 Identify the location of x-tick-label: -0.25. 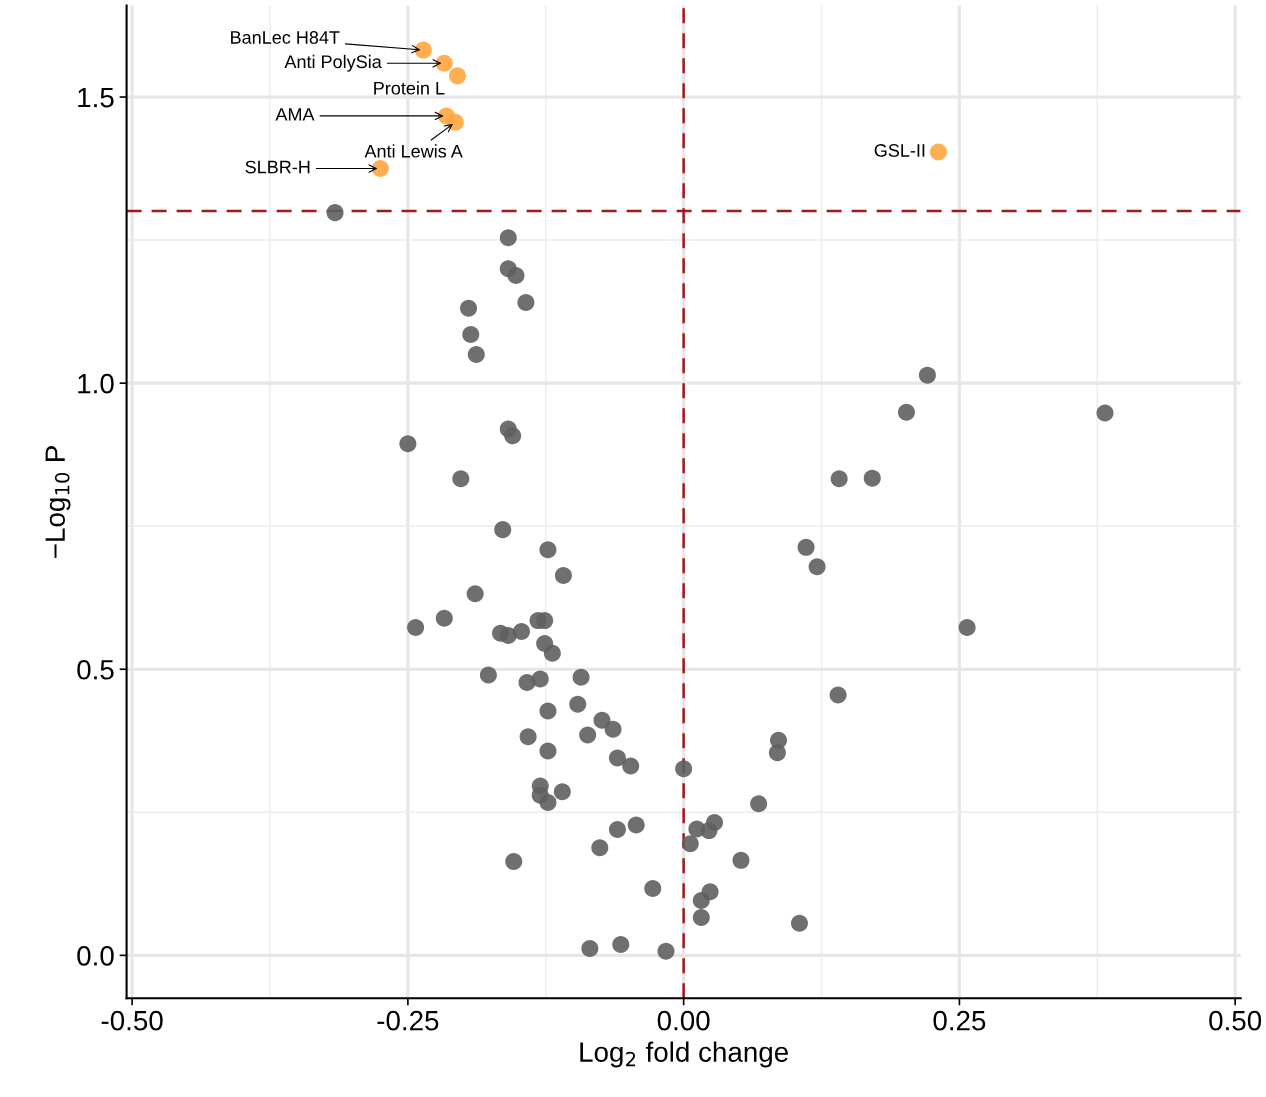
(408, 1020).